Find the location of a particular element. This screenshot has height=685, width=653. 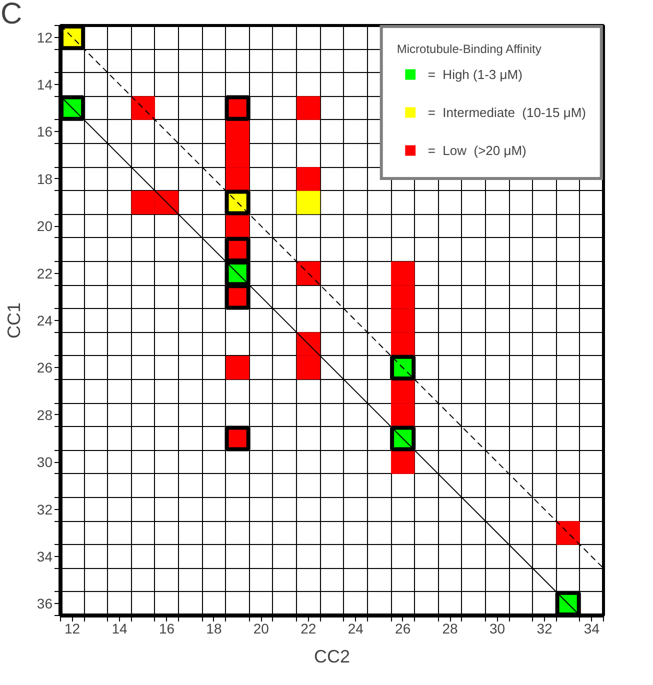

chart-title: C is located at coordinates (11, 15).